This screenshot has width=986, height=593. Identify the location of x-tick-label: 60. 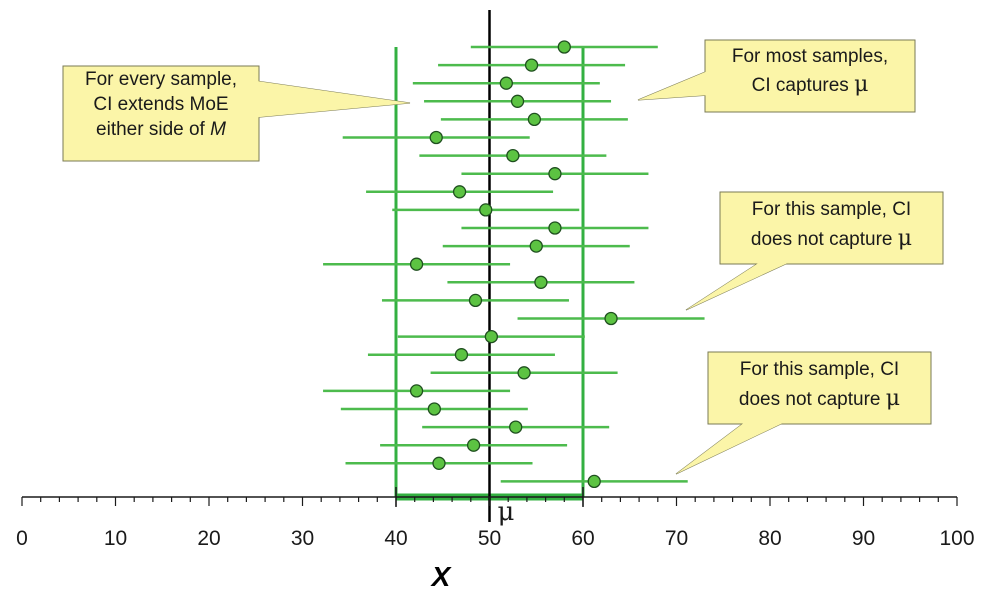
(582, 538).